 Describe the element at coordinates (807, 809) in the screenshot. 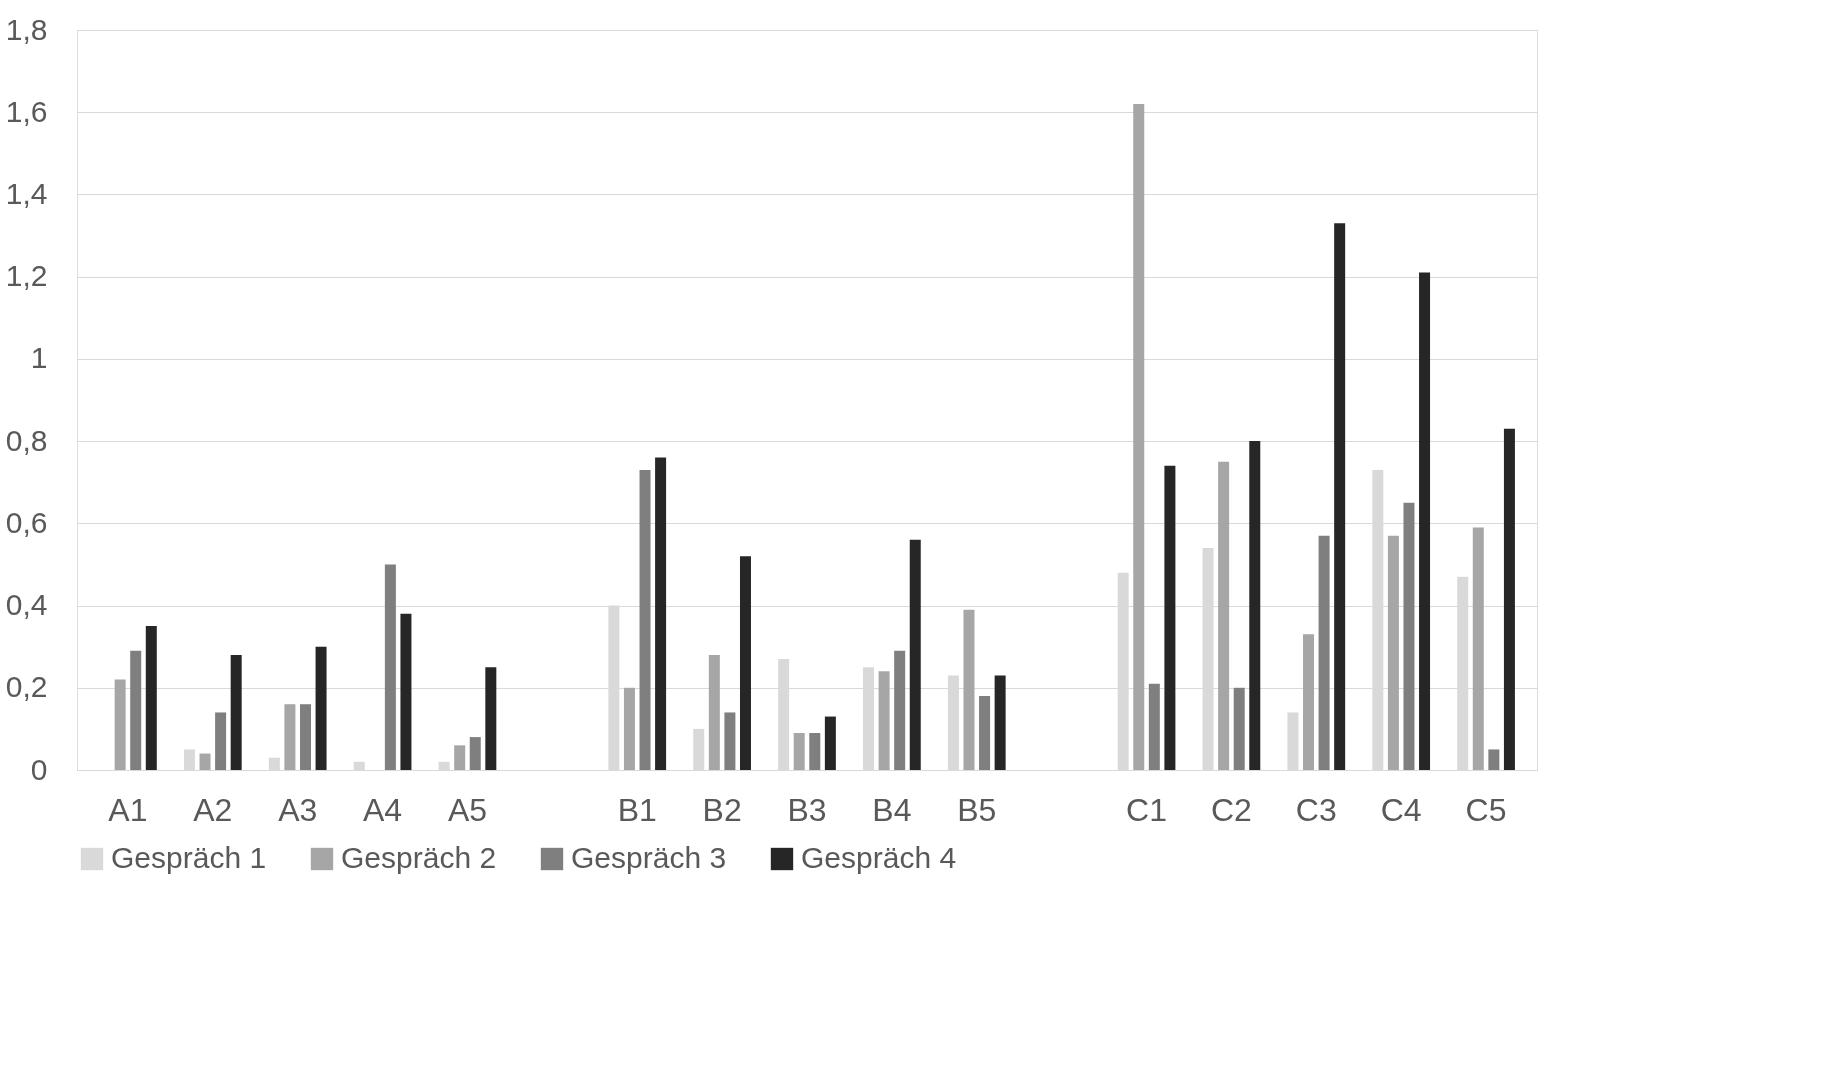

I see `x-tick-label: B3` at that location.